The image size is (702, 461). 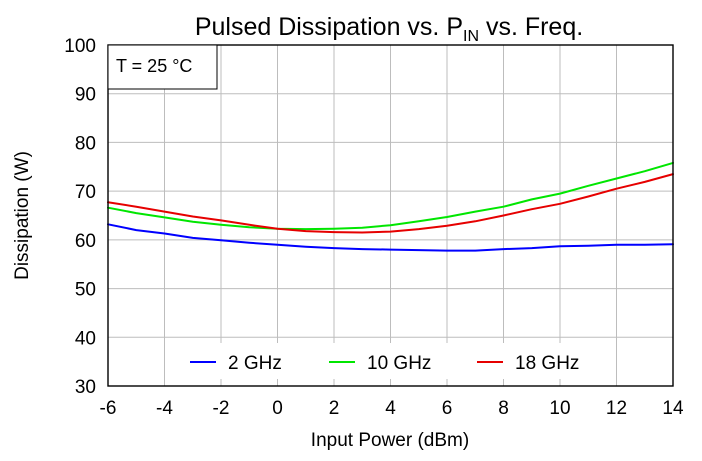 What do you see at coordinates (108, 408) in the screenshot?
I see `x-tick-label: -6` at bounding box center [108, 408].